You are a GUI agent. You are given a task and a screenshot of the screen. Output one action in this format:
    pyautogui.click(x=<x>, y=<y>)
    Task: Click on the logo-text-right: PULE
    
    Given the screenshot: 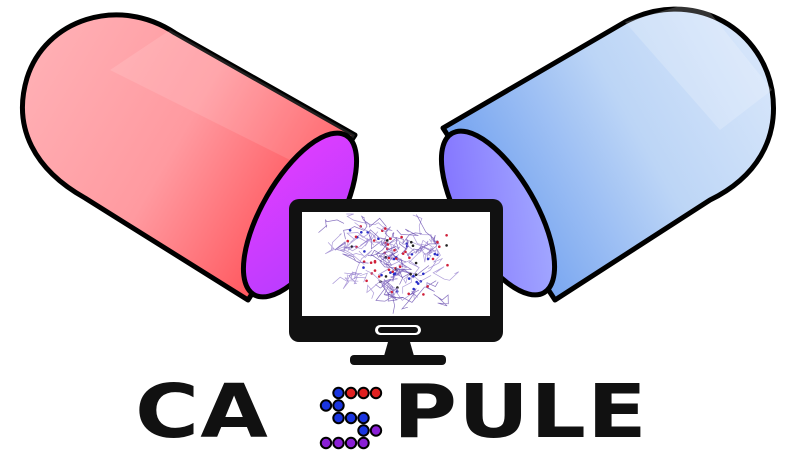 What is the action you would take?
    pyautogui.click(x=520, y=412)
    